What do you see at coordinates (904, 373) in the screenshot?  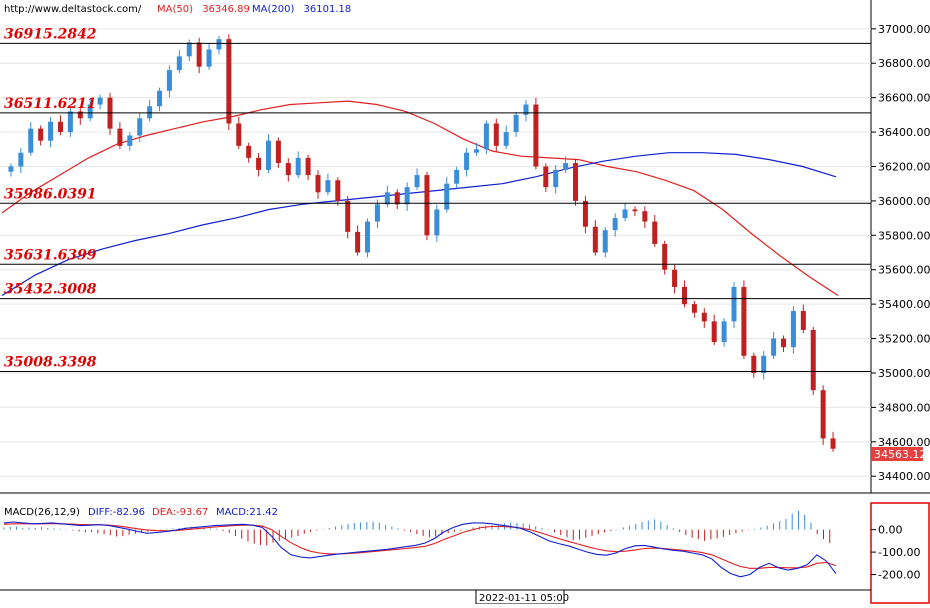 I see `price-tick-label: 35000.00` at bounding box center [904, 373].